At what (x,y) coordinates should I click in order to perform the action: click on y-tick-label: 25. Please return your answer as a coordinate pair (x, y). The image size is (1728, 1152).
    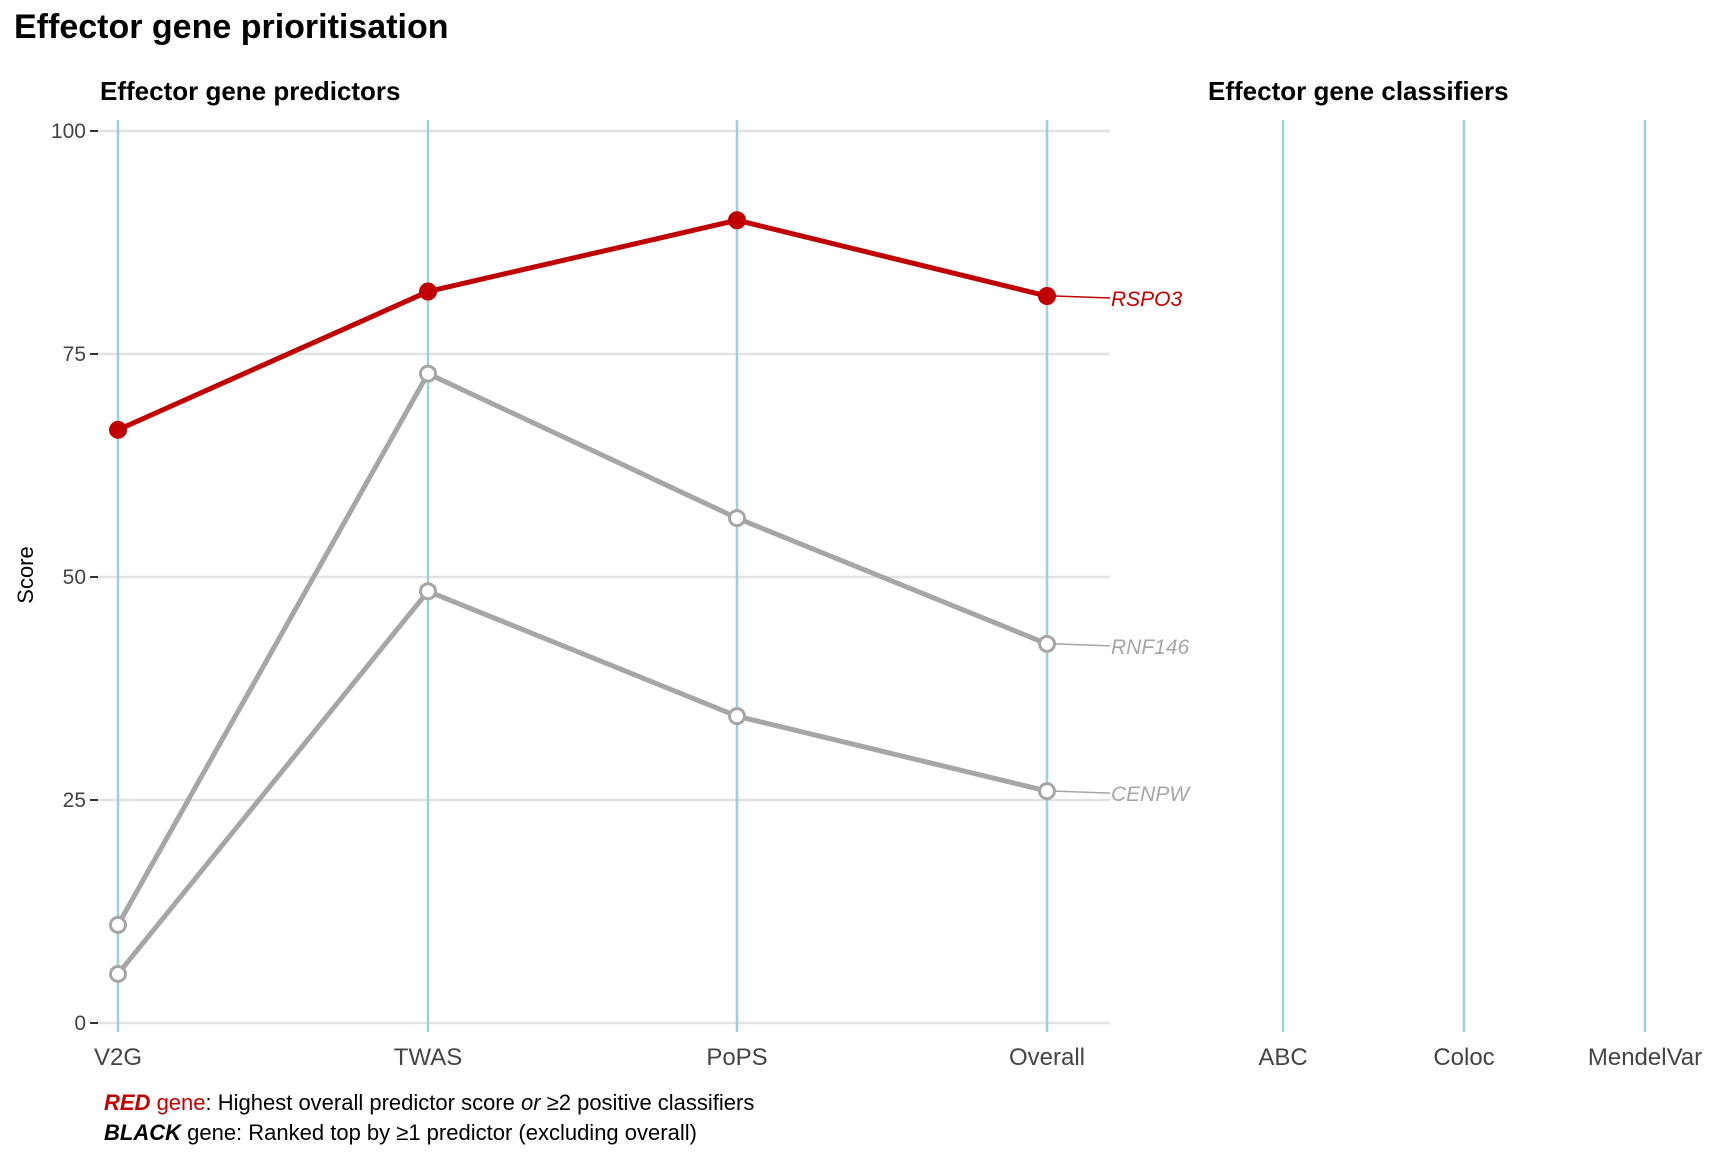
    Looking at the image, I should click on (74, 800).